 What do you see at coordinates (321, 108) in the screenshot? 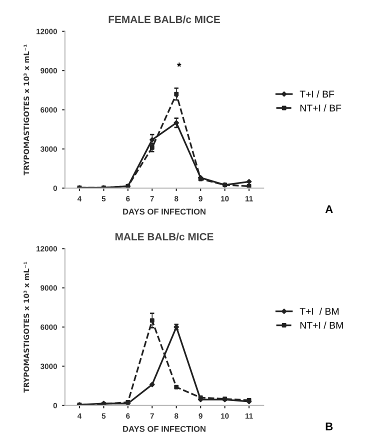
I see `legend-label: NT+I / BF` at bounding box center [321, 108].